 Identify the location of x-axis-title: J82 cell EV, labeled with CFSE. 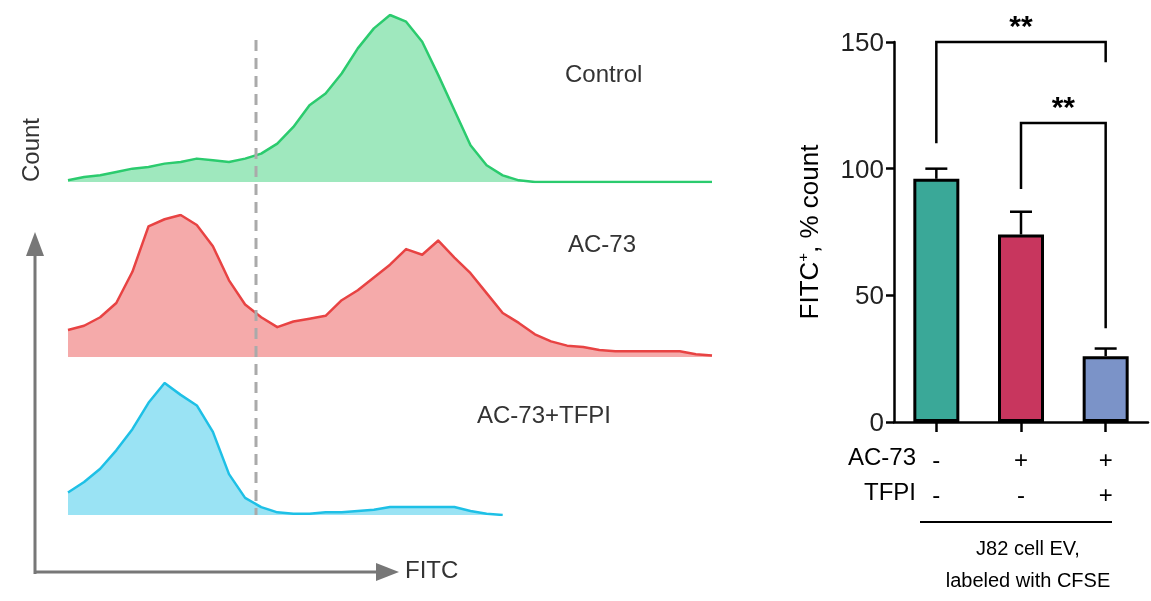
(1028, 564).